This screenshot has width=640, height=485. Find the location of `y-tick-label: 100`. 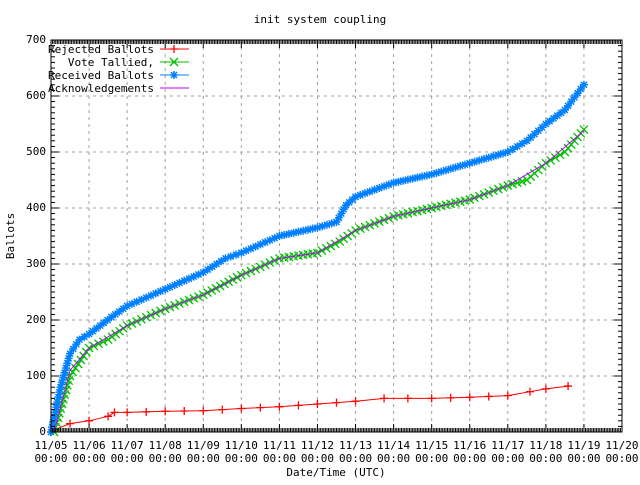

y-tick-label: 100 is located at coordinates (36, 375).